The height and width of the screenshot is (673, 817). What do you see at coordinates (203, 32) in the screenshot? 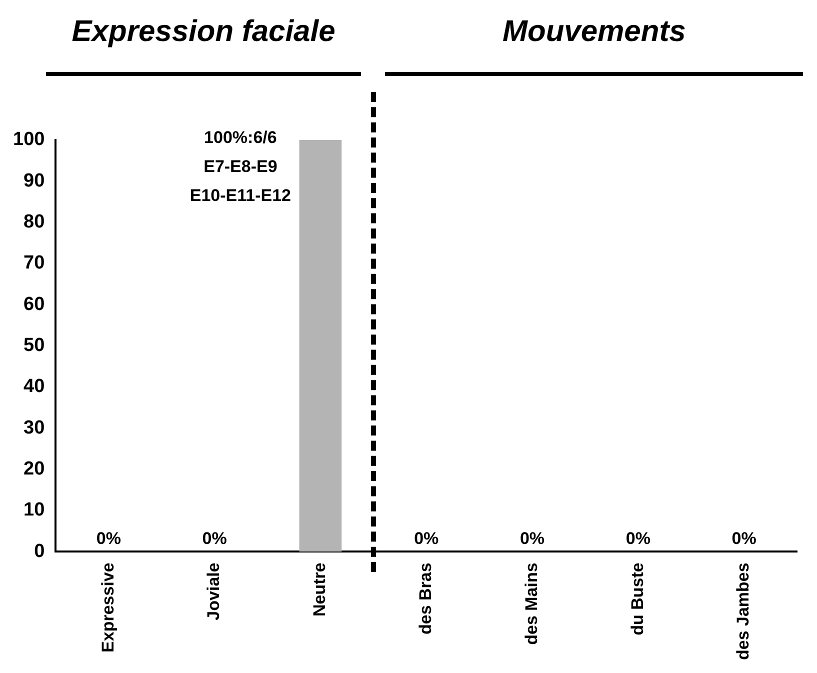
I see `text: Expression faciale` at bounding box center [203, 32].